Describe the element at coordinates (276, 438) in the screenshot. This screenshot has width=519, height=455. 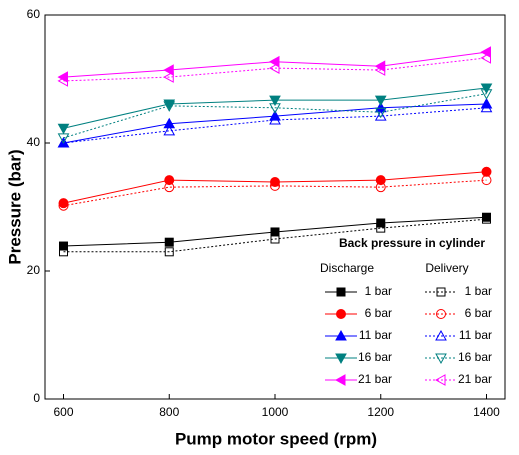
I see `x-axis-title: Pump motor speed (rpm)` at that location.